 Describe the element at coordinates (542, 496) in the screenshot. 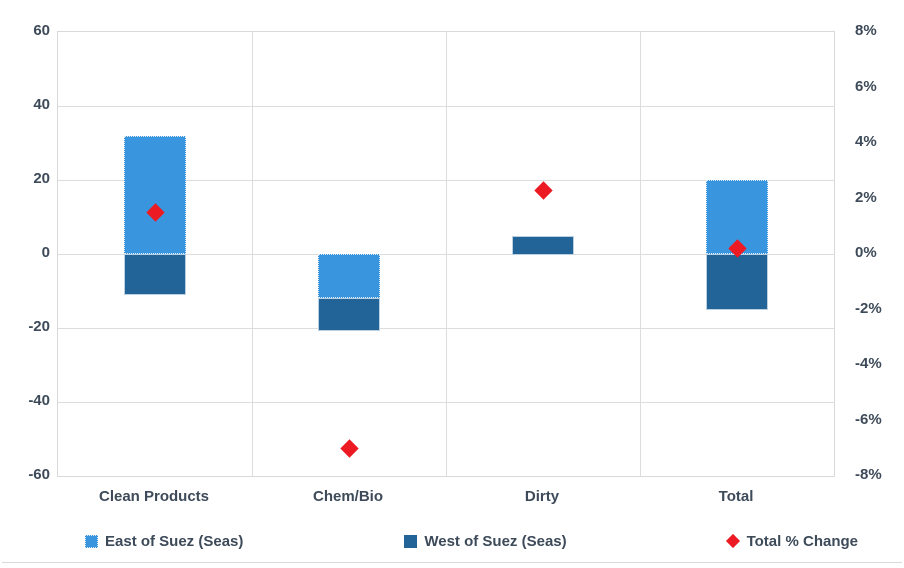

I see `category-label-dirty: Dirty` at that location.